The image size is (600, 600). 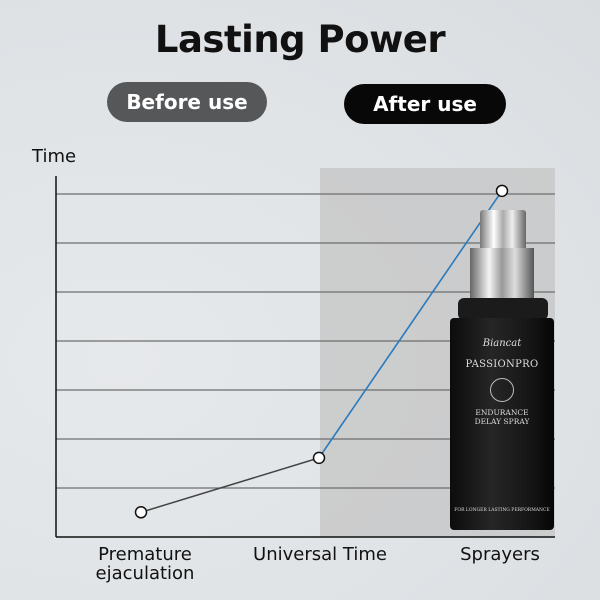 I want to click on page-title: Lasting Power, so click(x=300, y=39).